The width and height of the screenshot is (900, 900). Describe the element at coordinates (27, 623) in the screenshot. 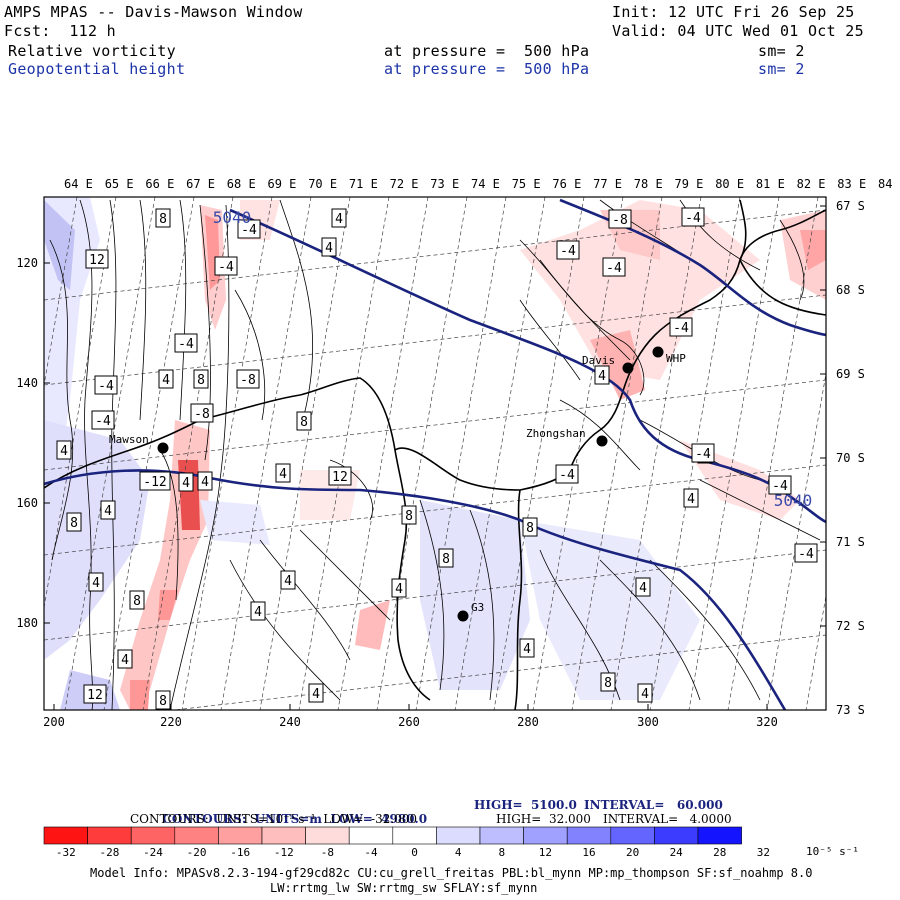

I see `y-tick-label: 180` at that location.